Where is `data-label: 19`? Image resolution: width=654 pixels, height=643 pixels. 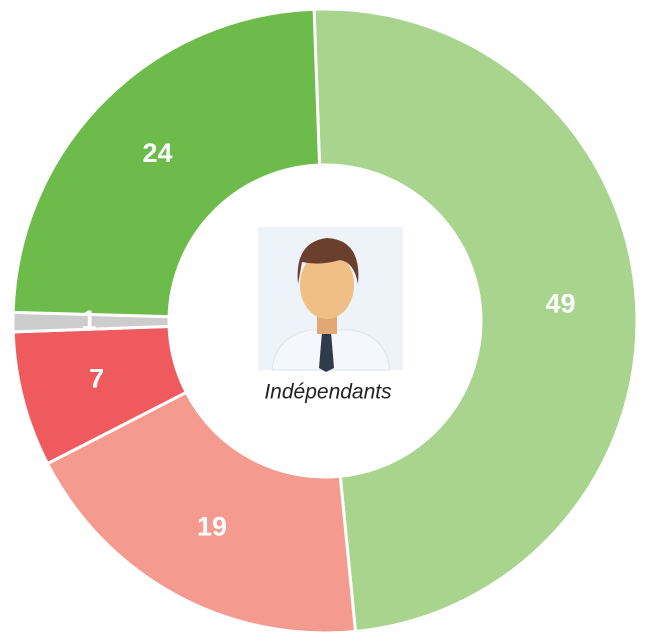 data-label: 19 is located at coordinates (212, 526).